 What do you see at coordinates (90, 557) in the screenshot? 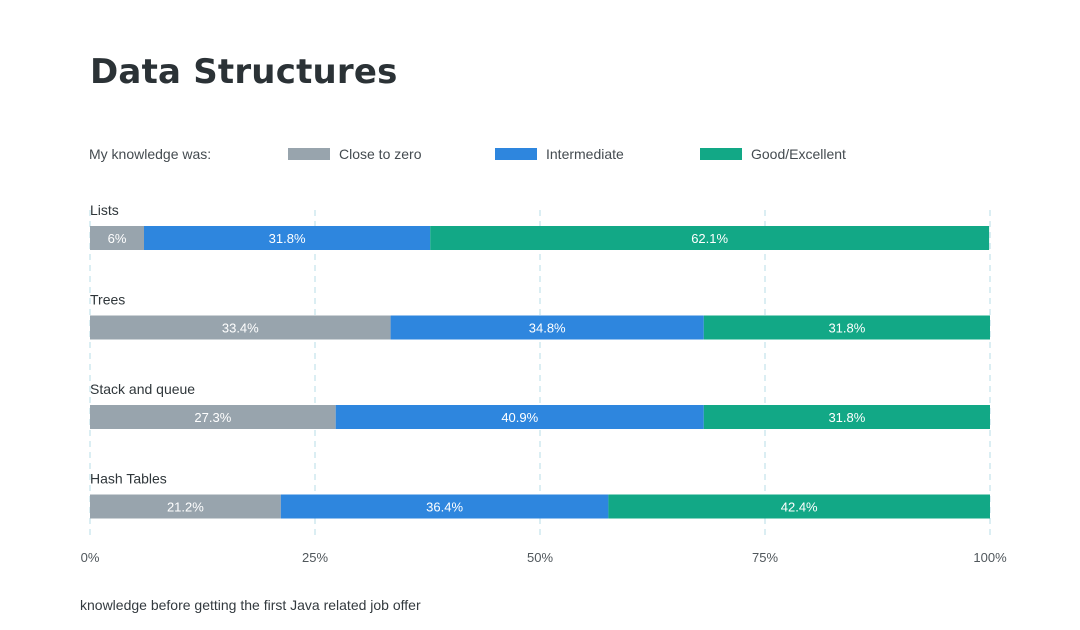
I see `x-tick-label-0: 0%` at bounding box center [90, 557].